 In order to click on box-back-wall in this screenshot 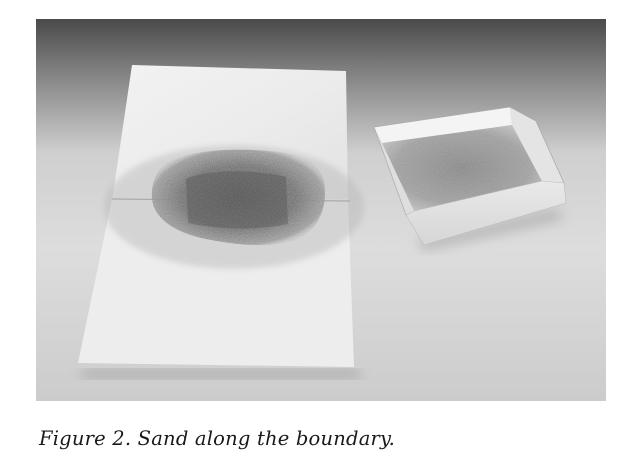, I will do `click(443, 125)`.